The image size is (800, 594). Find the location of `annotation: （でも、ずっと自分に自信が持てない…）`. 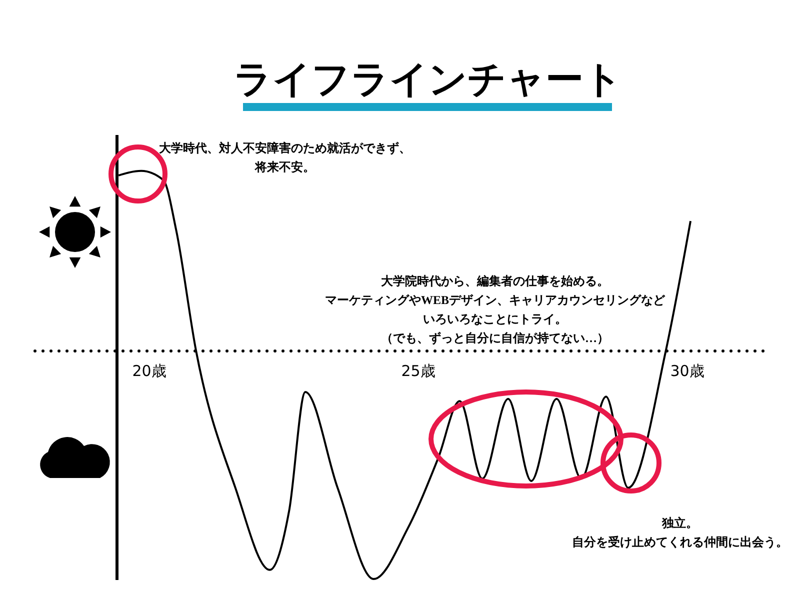

annotation: （でも、ずっと自分に自信が持てない…） is located at coordinates (495, 338).